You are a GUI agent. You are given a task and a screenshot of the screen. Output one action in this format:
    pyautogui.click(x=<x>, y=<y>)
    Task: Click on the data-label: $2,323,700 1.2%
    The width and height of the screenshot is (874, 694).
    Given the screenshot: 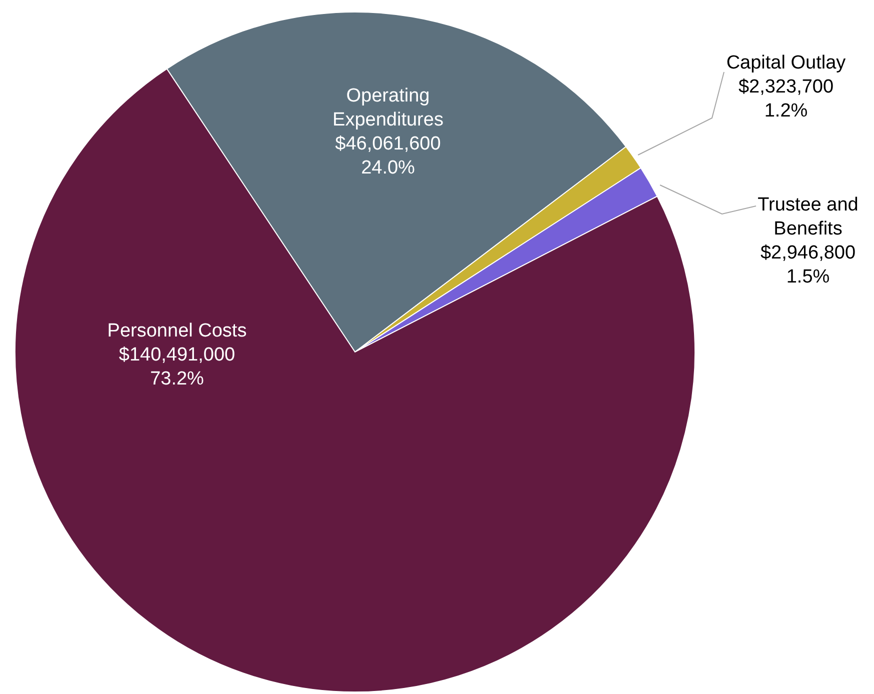 What is the action you would take?
    pyautogui.click(x=786, y=99)
    